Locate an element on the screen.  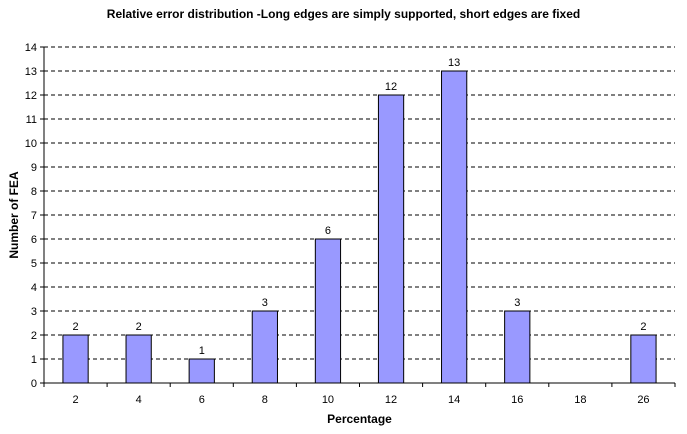
bar-value-label: 1 is located at coordinates (202, 351).